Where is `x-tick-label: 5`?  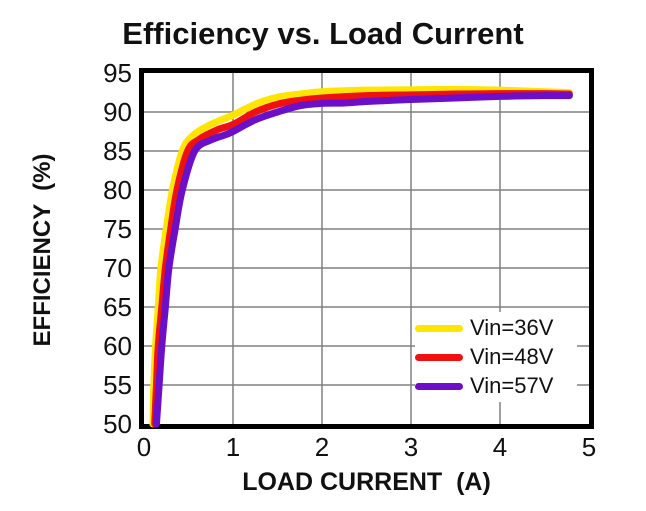
x-tick-label: 5 is located at coordinates (589, 447).